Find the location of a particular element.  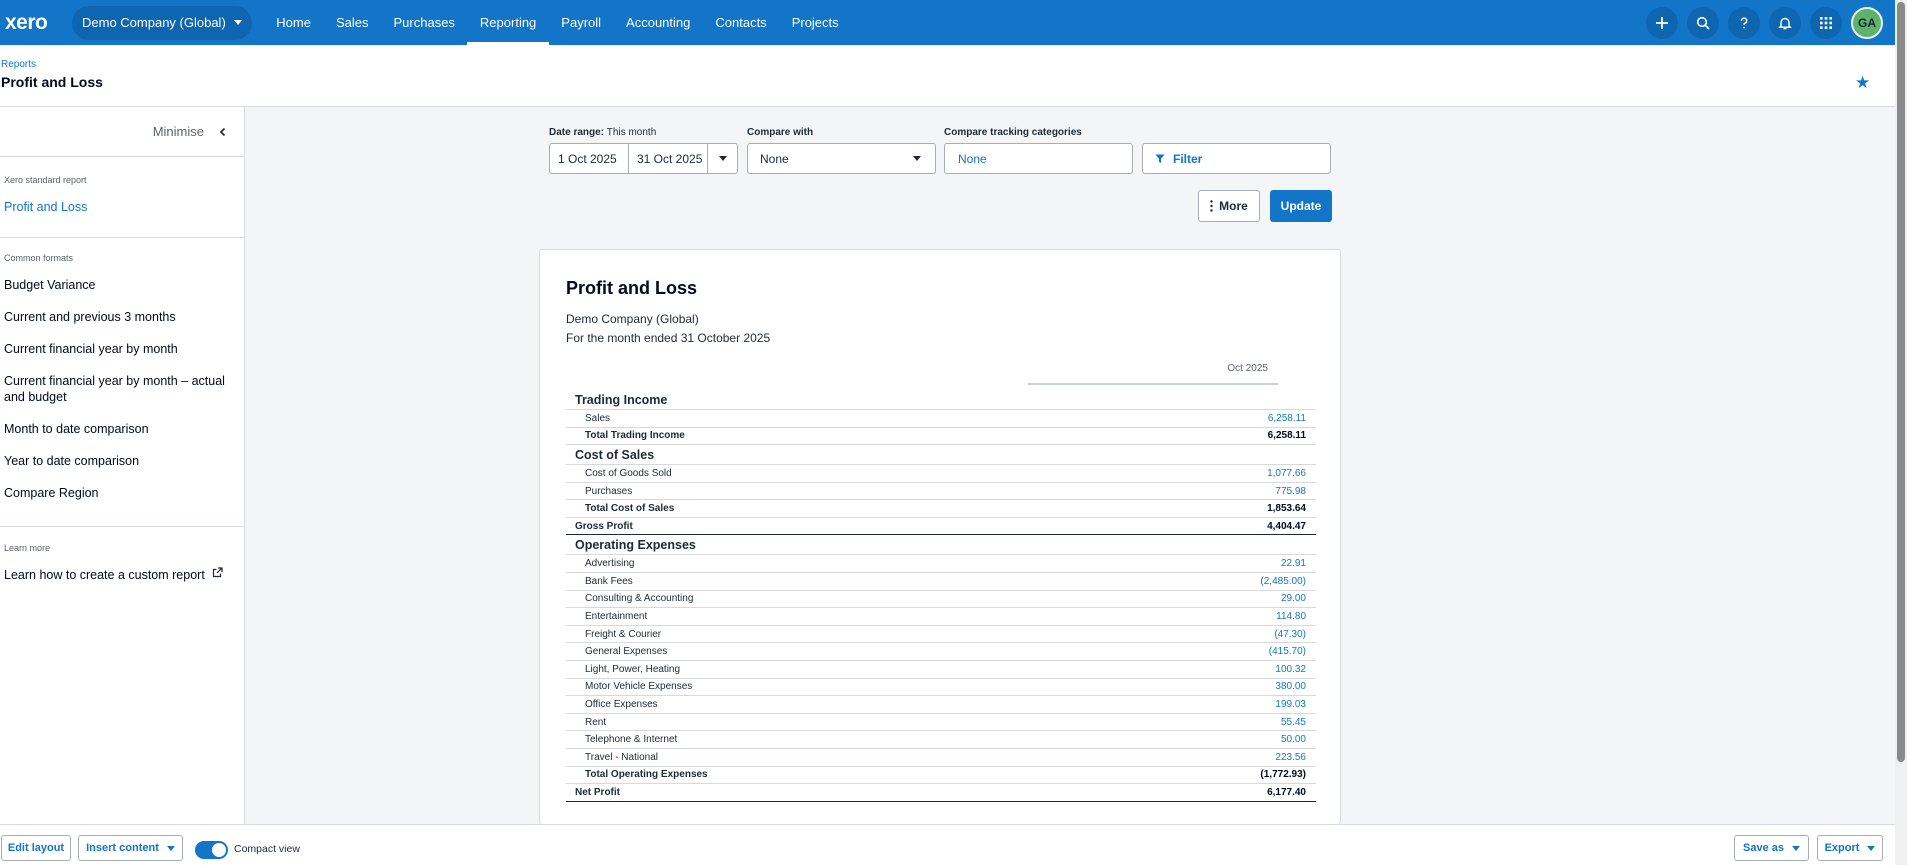

date-to-field: 31 Oct 2025 is located at coordinates (668, 158).